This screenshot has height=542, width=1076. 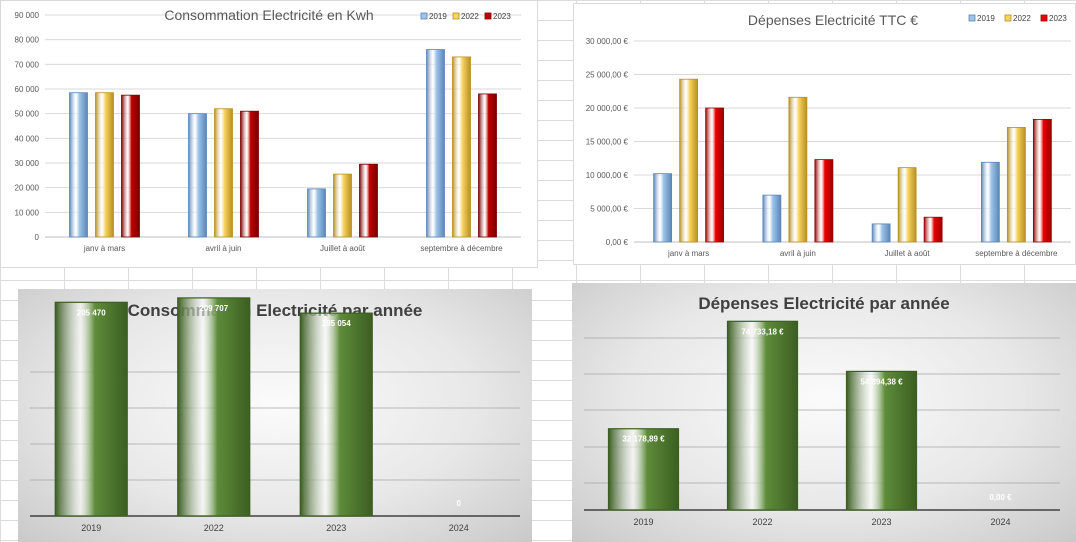 I want to click on y-tick-label: 10 000,00 €, so click(x=607, y=175).